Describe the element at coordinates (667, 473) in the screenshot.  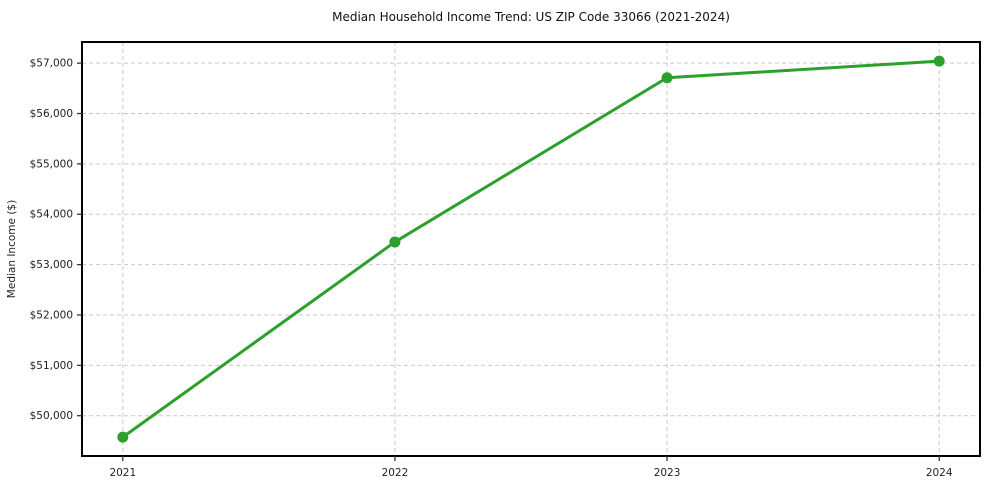
I see `x-tick-label: 2023` at that location.